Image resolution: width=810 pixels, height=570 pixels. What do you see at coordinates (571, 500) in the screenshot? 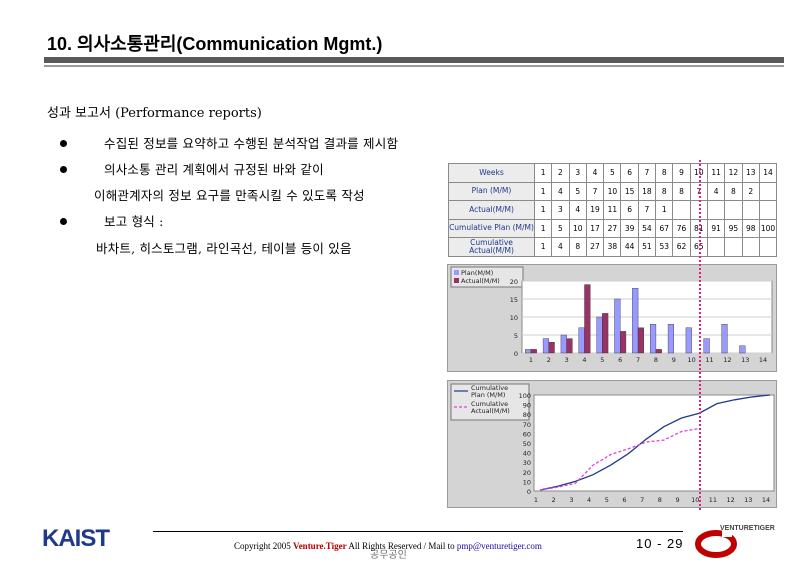
I see `x-tick-label: 3` at bounding box center [571, 500].